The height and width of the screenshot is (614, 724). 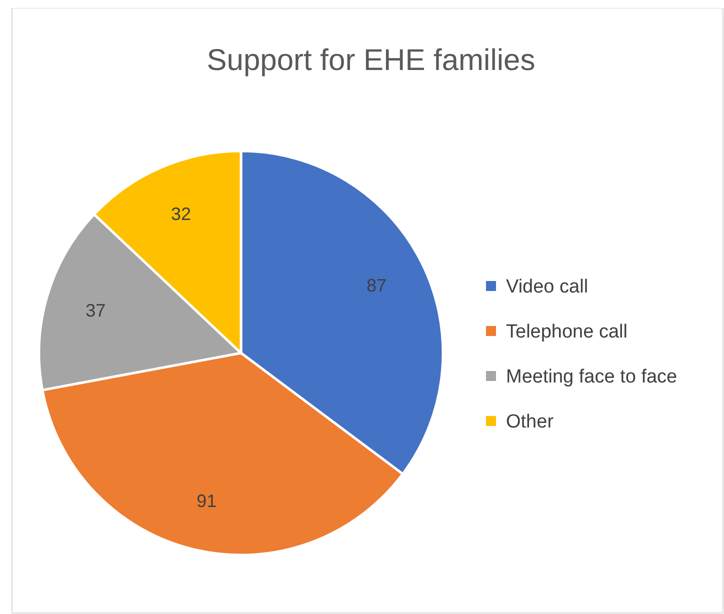 I want to click on chart-title: Support for EHE families, so click(x=371, y=60).